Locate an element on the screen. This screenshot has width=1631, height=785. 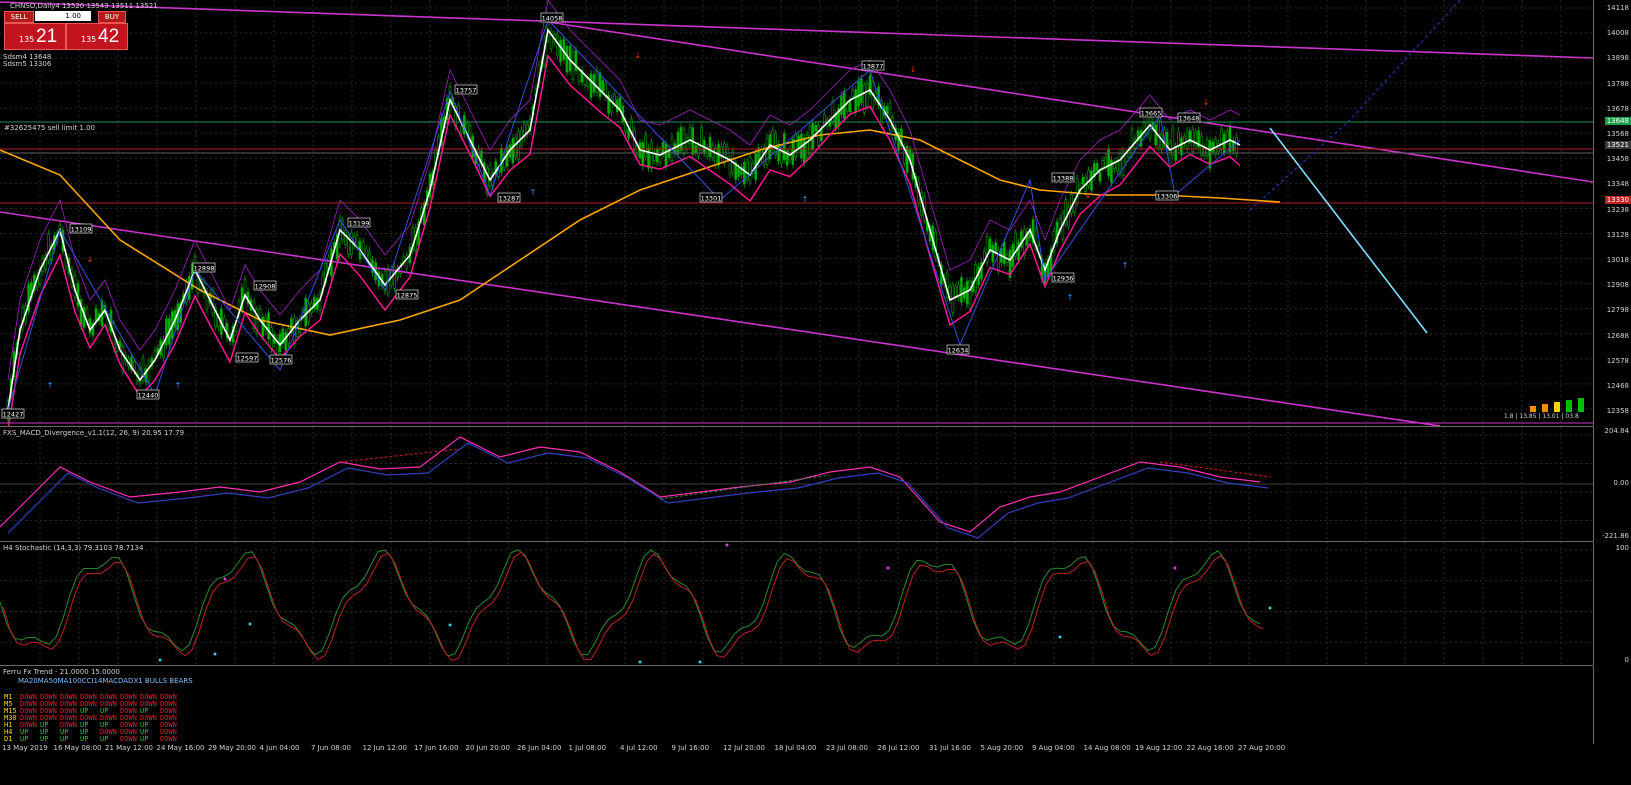
stoch-d-line is located at coordinates (633, 606).